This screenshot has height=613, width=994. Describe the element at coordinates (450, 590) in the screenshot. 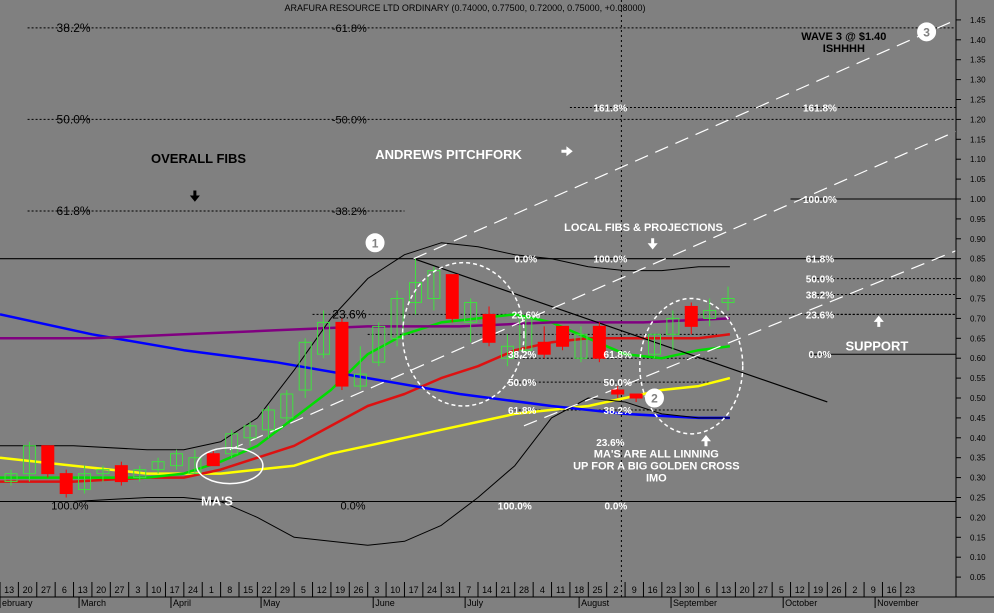

I see `x-tick-label: 31` at that location.